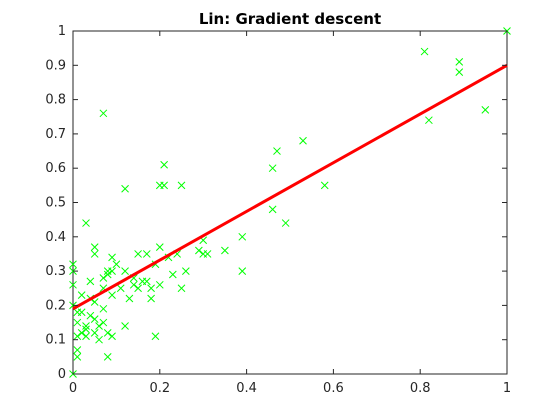 This screenshot has width=560, height=420. Describe the element at coordinates (73, 388) in the screenshot. I see `x-tick-label: 0` at that location.